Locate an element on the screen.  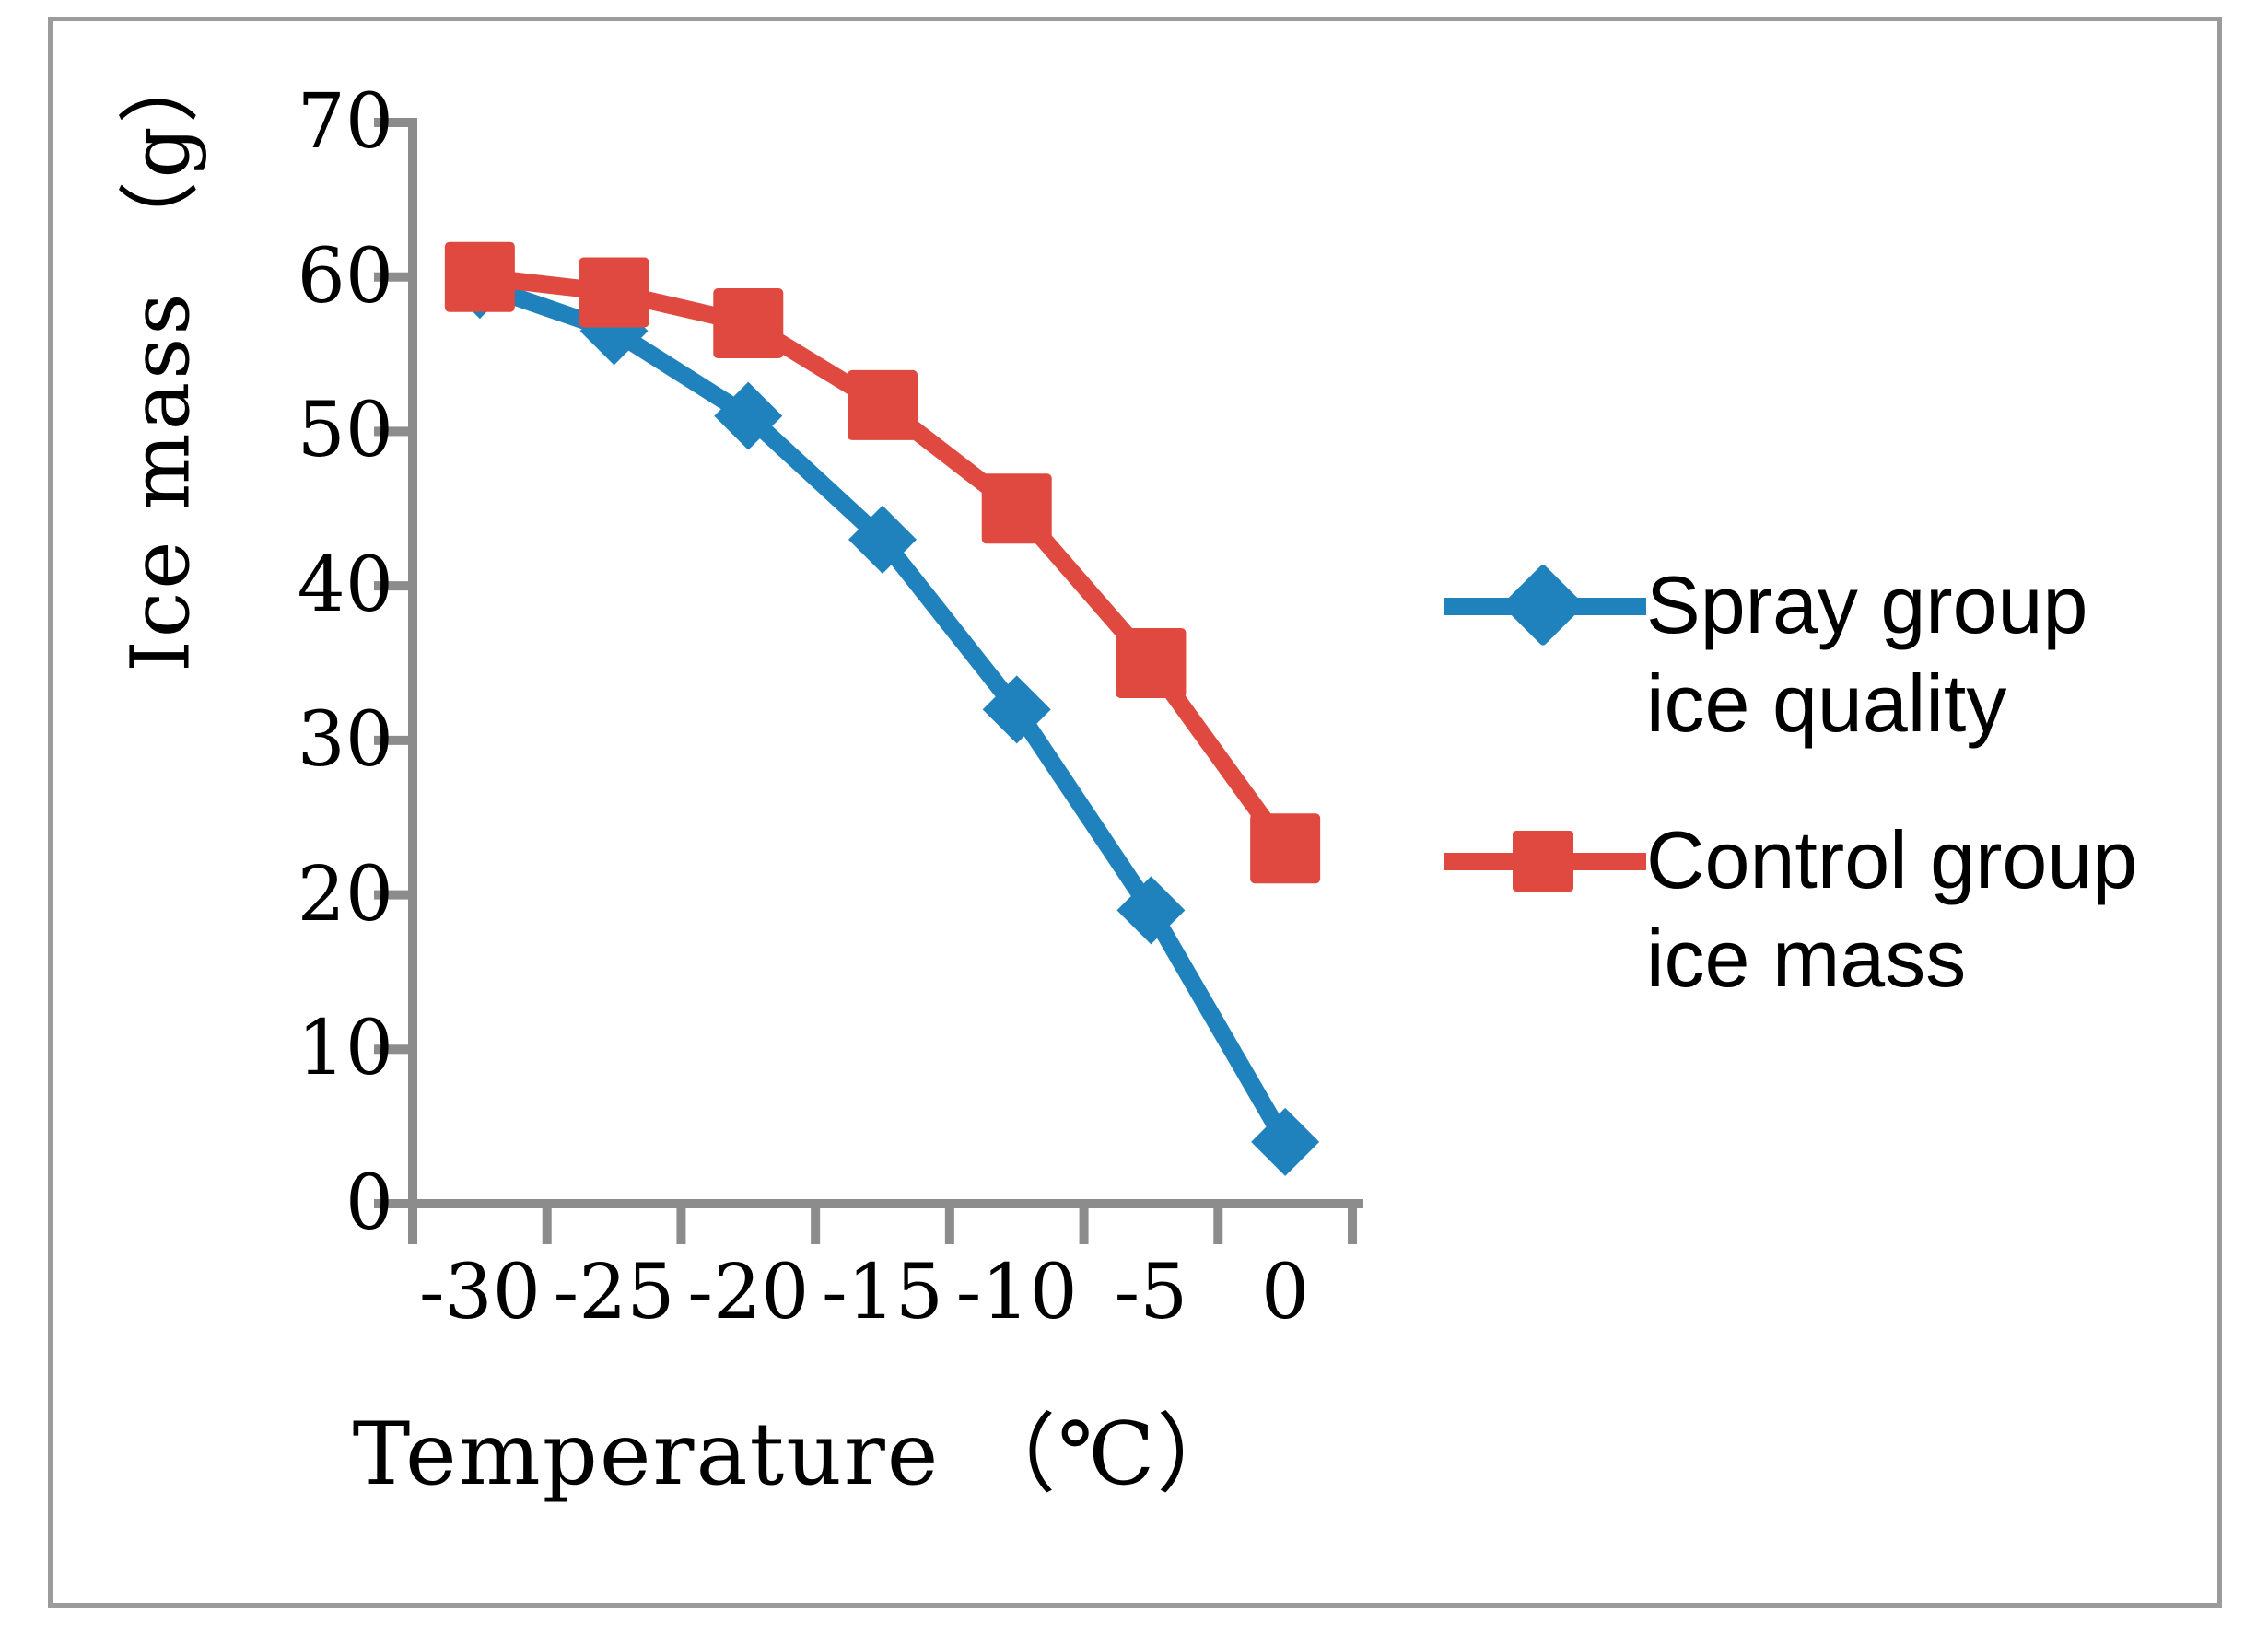
legend-key-square-icon is located at coordinates (1545, 861).